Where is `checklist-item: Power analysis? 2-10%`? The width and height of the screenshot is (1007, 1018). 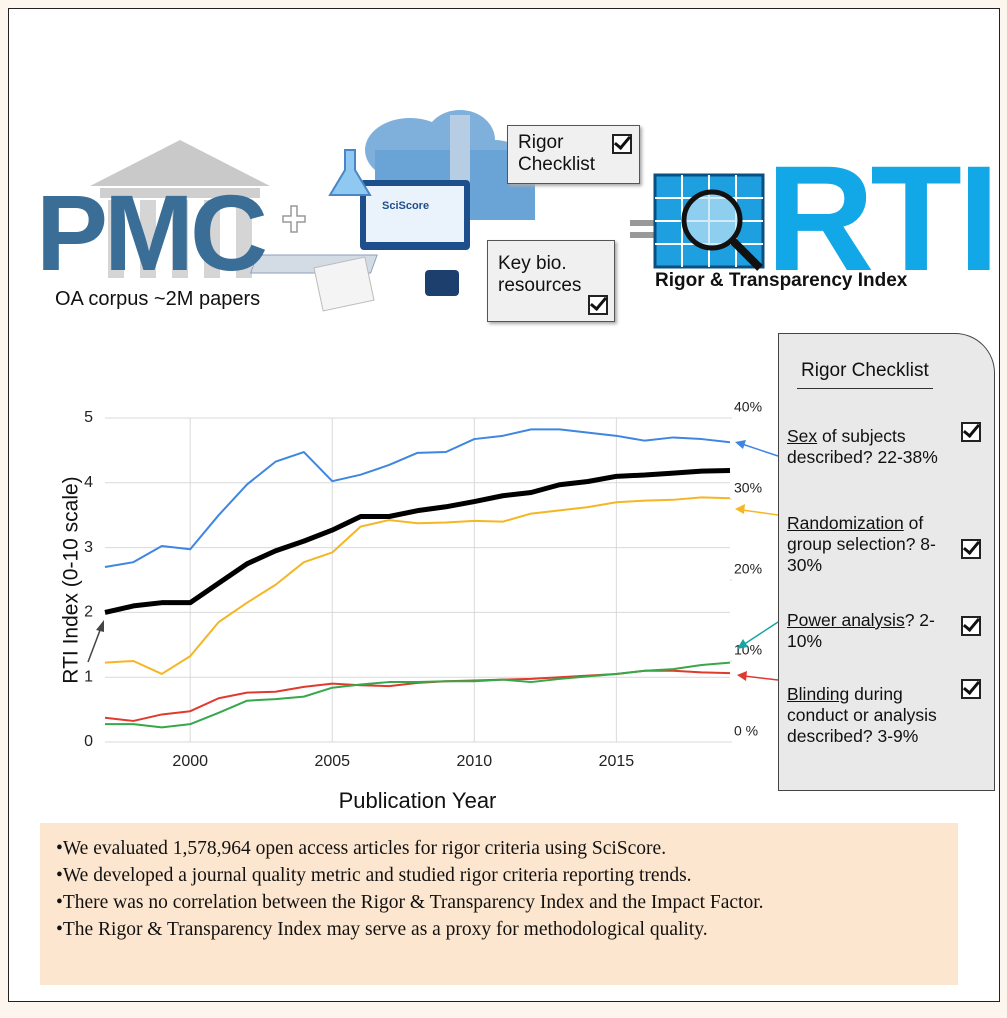
checklist-item: Power analysis? 2-10% is located at coordinates (867, 631).